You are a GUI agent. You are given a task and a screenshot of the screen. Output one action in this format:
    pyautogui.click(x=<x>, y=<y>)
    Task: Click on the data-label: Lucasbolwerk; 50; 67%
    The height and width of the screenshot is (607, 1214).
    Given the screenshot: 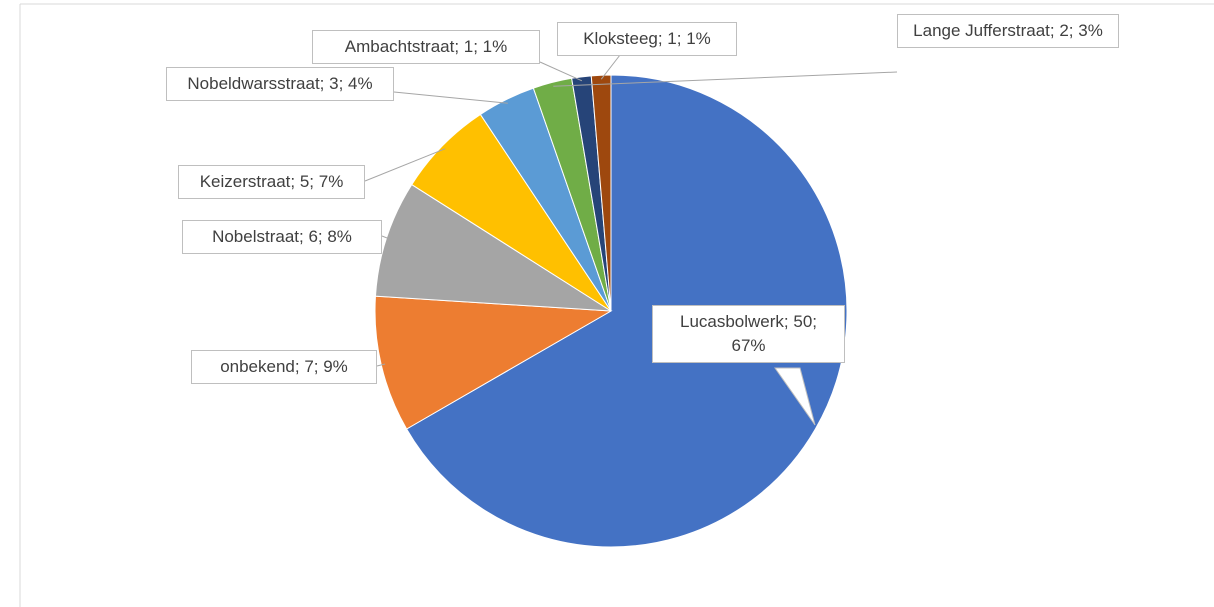 What is the action you would take?
    pyautogui.click(x=748, y=334)
    